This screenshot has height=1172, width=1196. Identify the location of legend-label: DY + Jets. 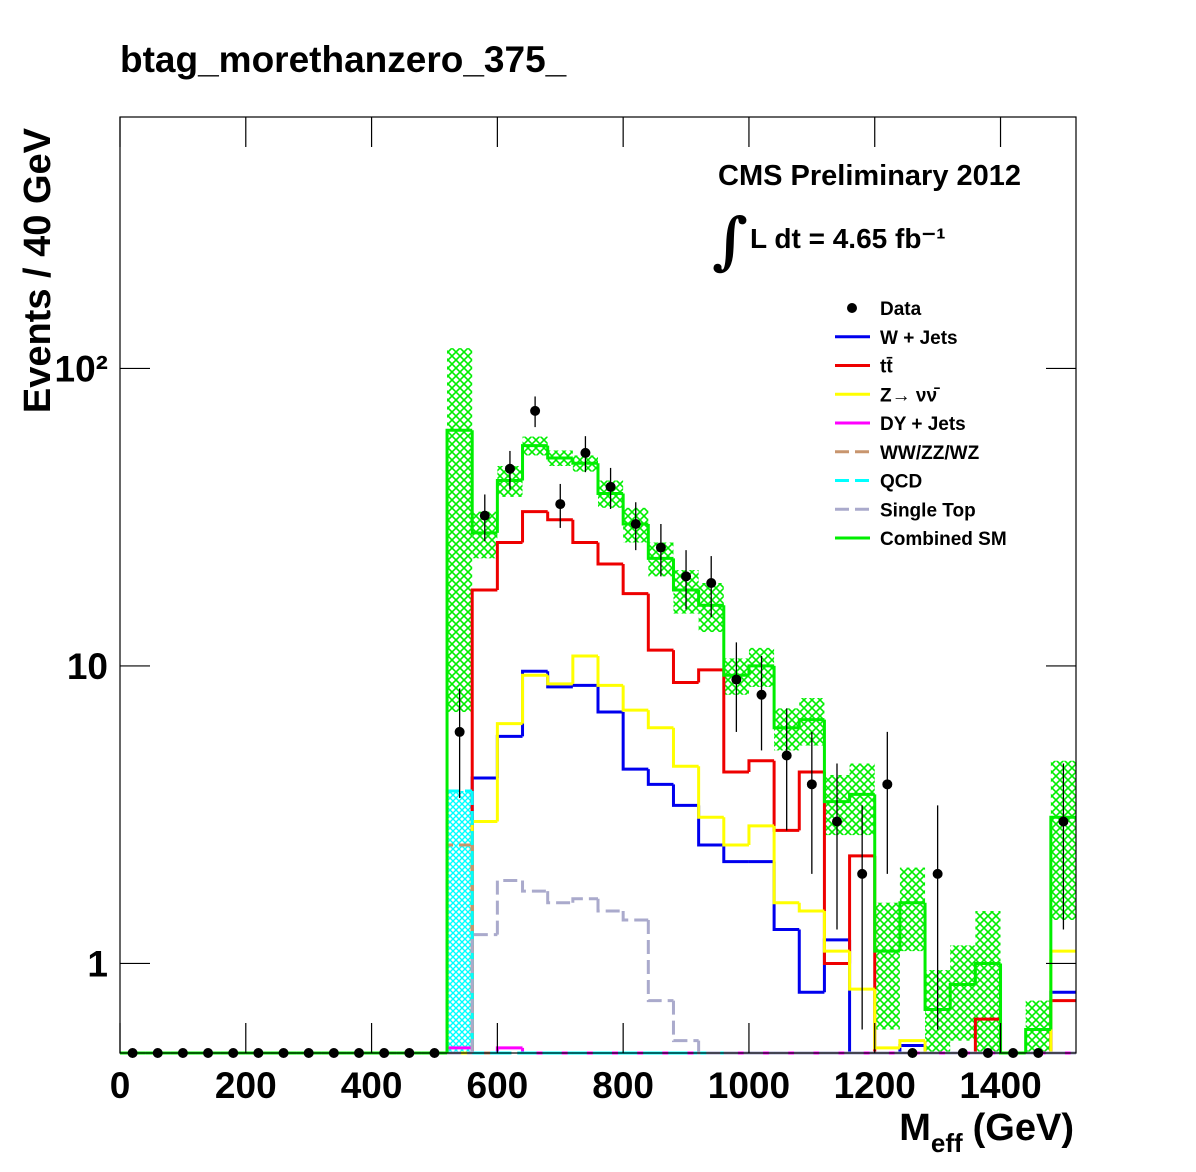
(923, 424).